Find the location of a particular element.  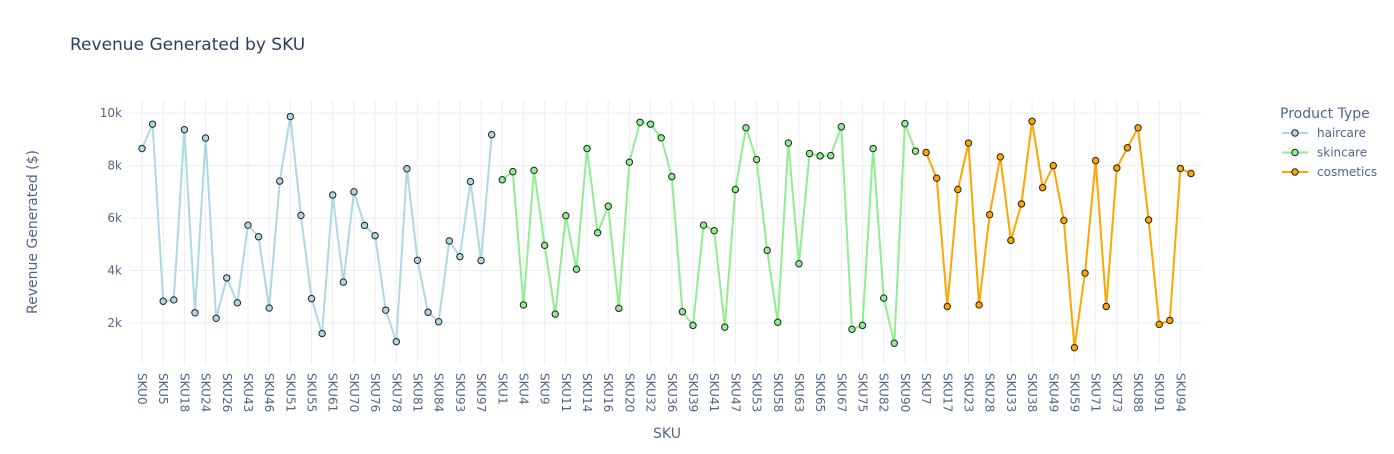

x-axis-title: SKU is located at coordinates (667, 434).